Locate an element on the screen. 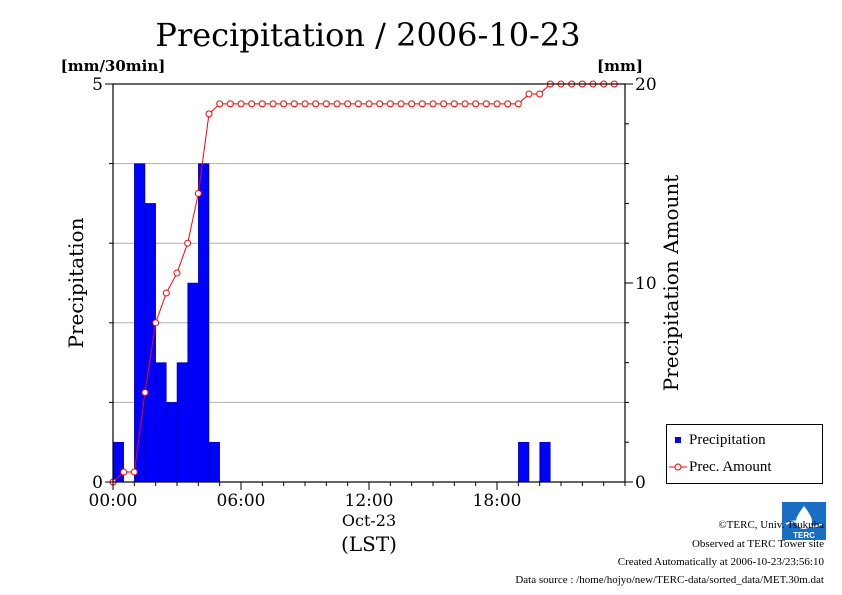  left-axis-label: Precipitation is located at coordinates (76, 282).